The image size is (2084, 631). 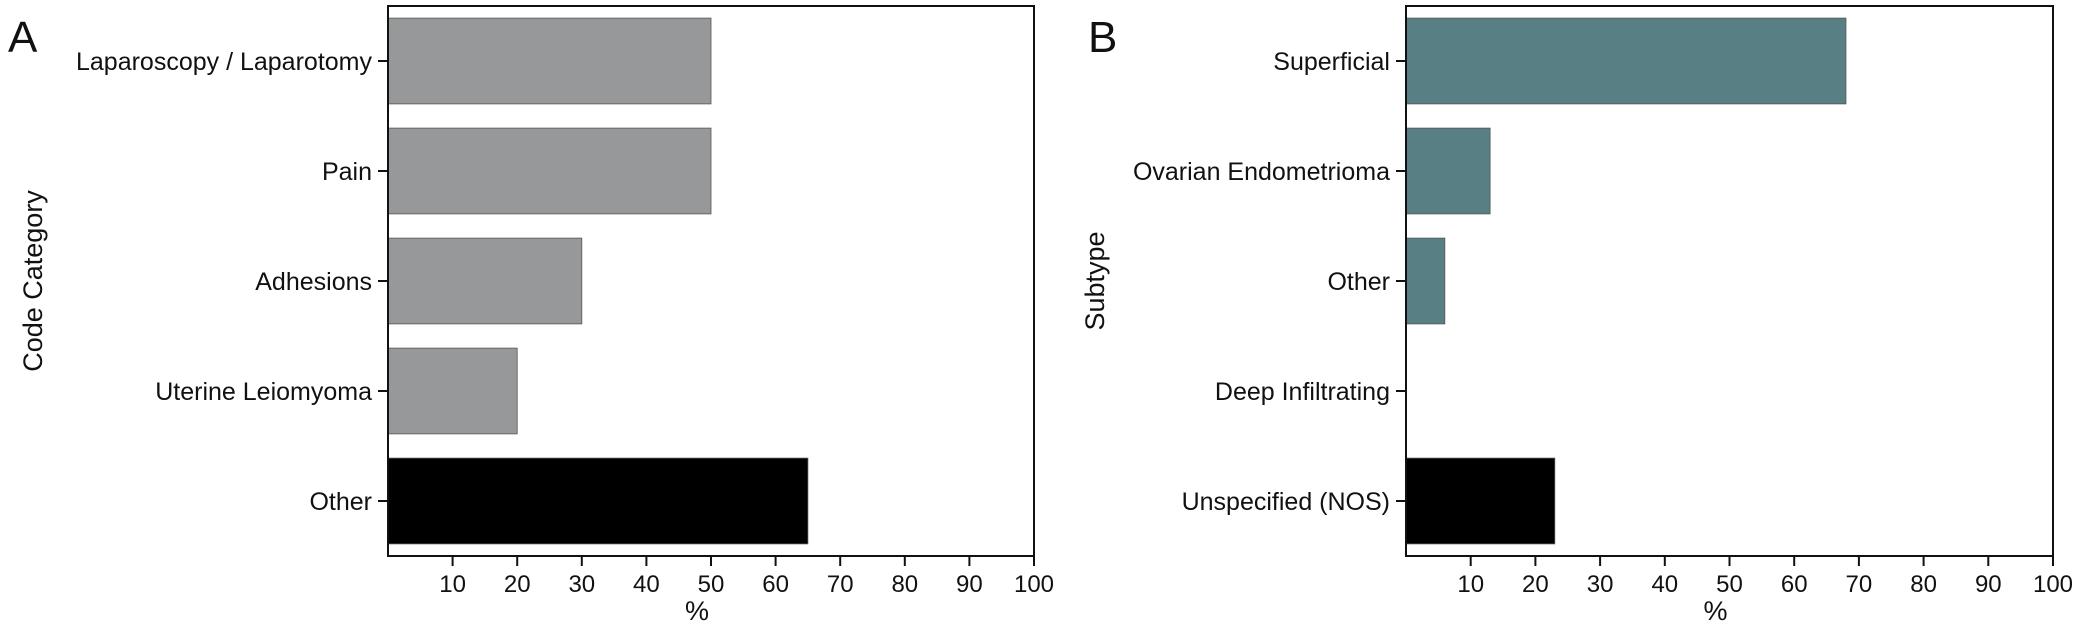 What do you see at coordinates (313, 282) in the screenshot?
I see `category-label: Adhesions` at bounding box center [313, 282].